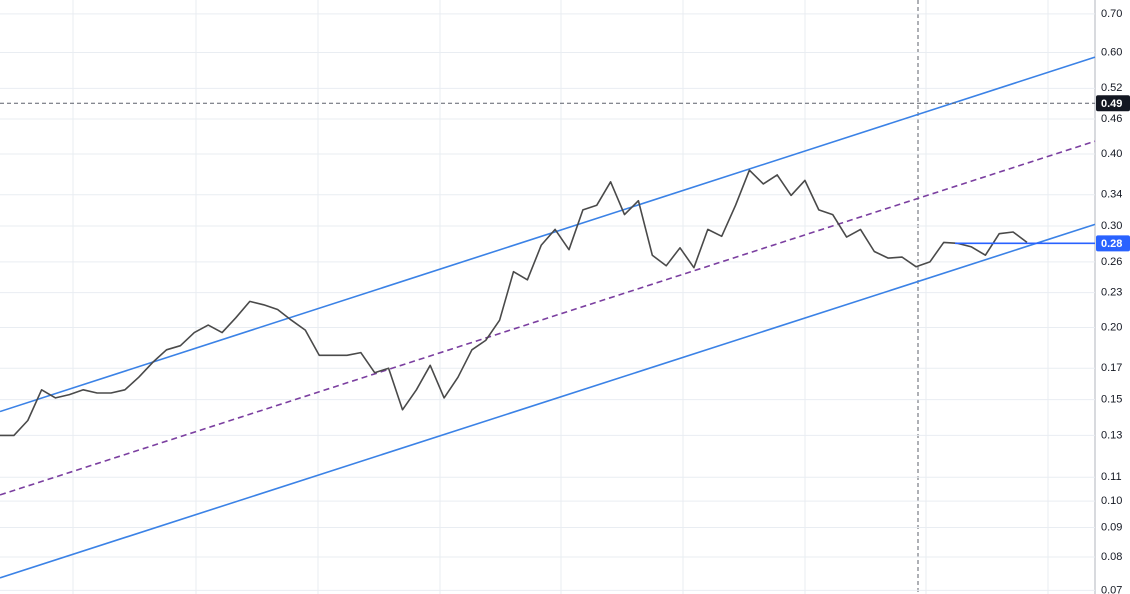  I want to click on y-tick-label: 0.20, so click(1111, 327).